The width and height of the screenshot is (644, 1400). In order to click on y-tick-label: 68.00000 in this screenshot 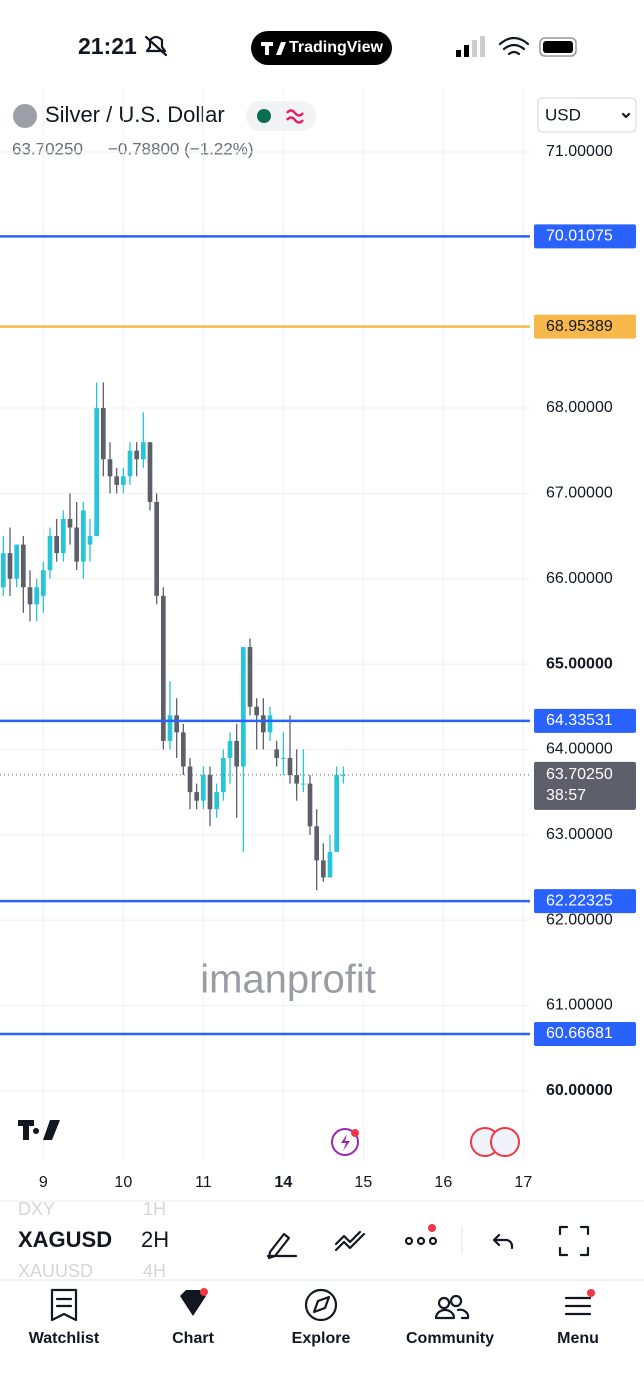, I will do `click(579, 407)`.